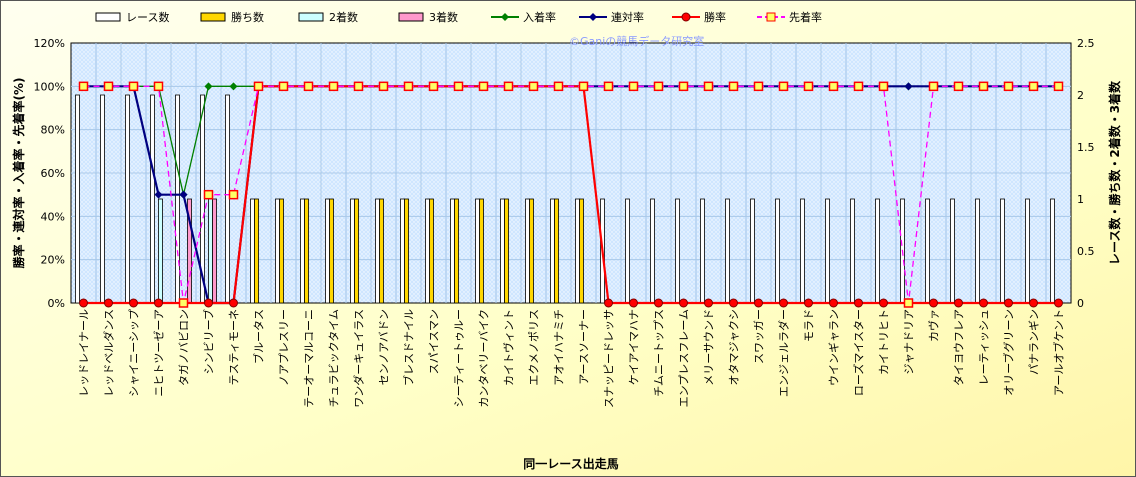  I want to click on y-tick-left: 40%, so click(53, 216).